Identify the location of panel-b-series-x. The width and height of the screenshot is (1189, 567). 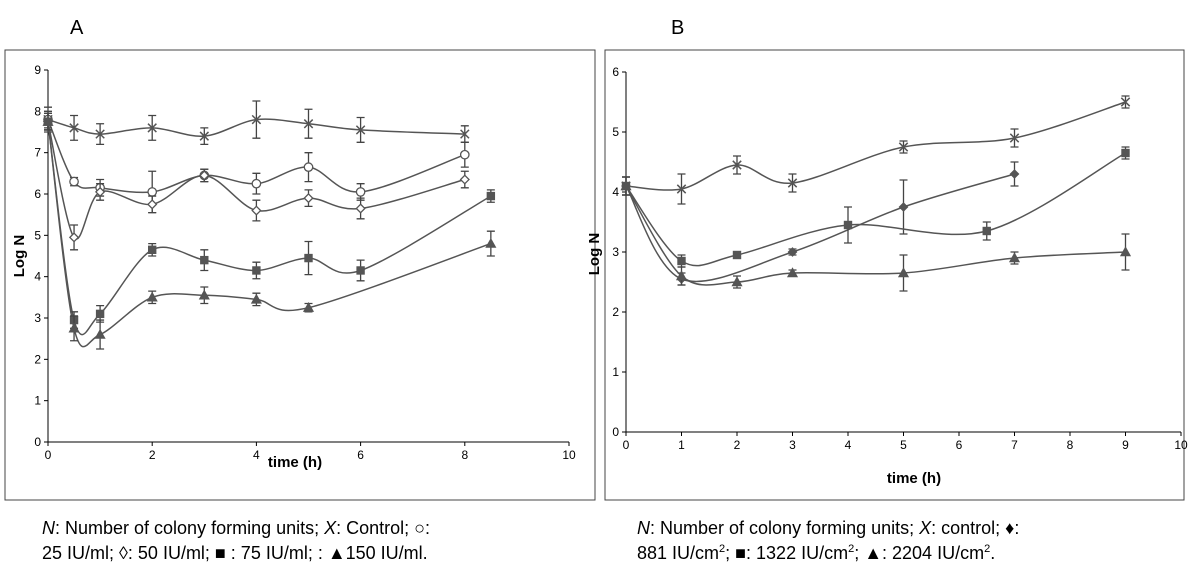
(876, 150).